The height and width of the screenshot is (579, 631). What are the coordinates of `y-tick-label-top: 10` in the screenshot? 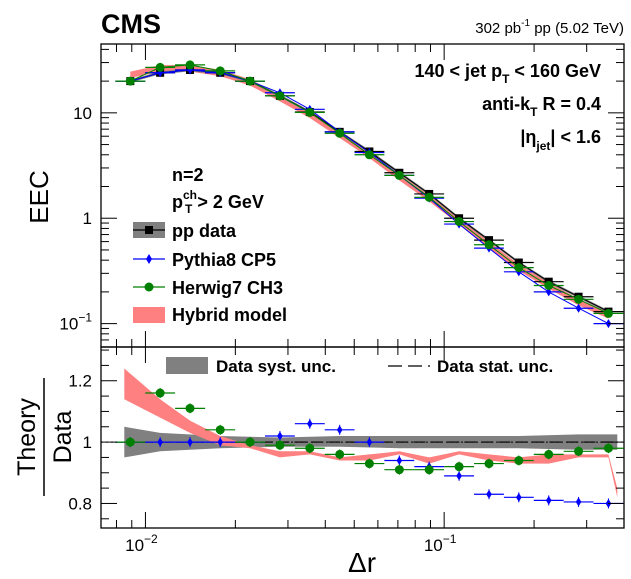 It's located at (82, 113).